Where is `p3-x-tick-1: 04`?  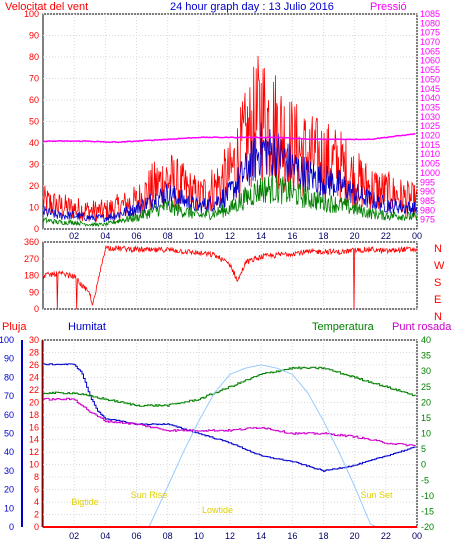
p3-x-tick-1: 04 is located at coordinates (105, 536).